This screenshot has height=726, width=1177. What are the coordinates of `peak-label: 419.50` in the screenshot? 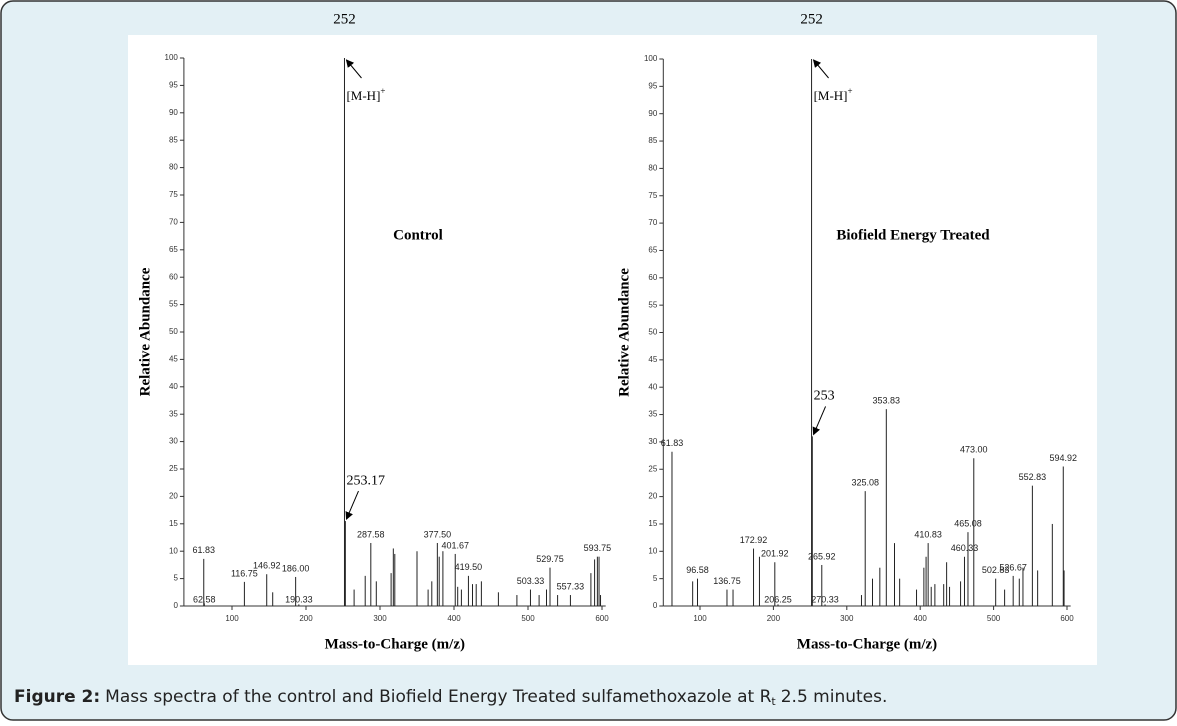 It's located at (469, 567).